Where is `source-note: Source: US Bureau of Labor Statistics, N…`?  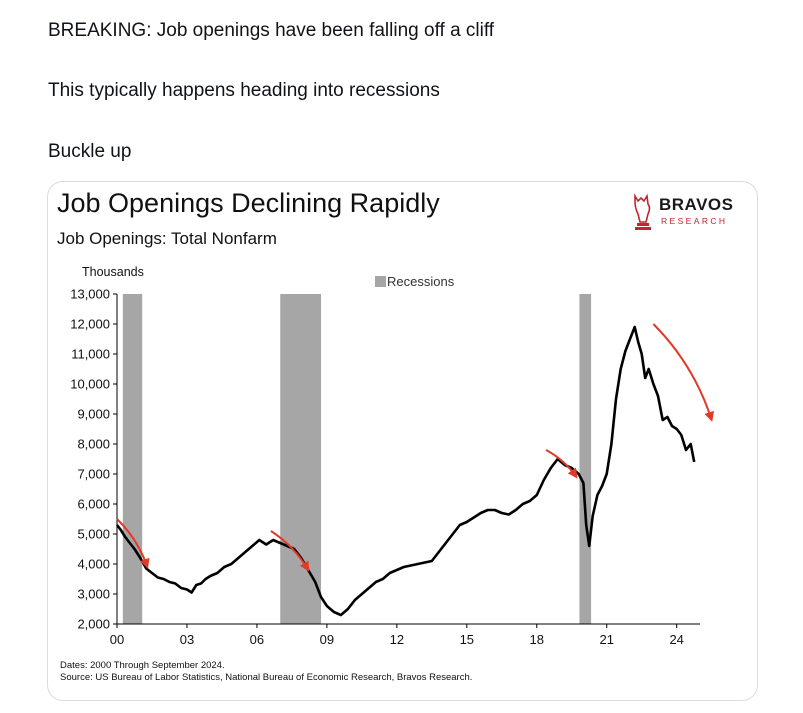 source-note: Source: US Bureau of Labor Statistics, N… is located at coordinates (266, 677).